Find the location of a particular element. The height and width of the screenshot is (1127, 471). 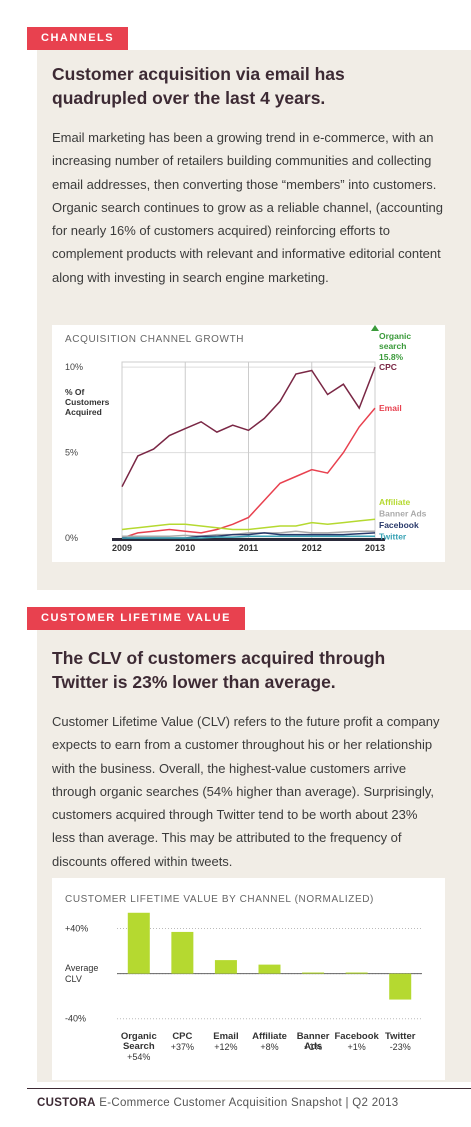

x-tick-label: Banner Ads is located at coordinates (313, 1041).